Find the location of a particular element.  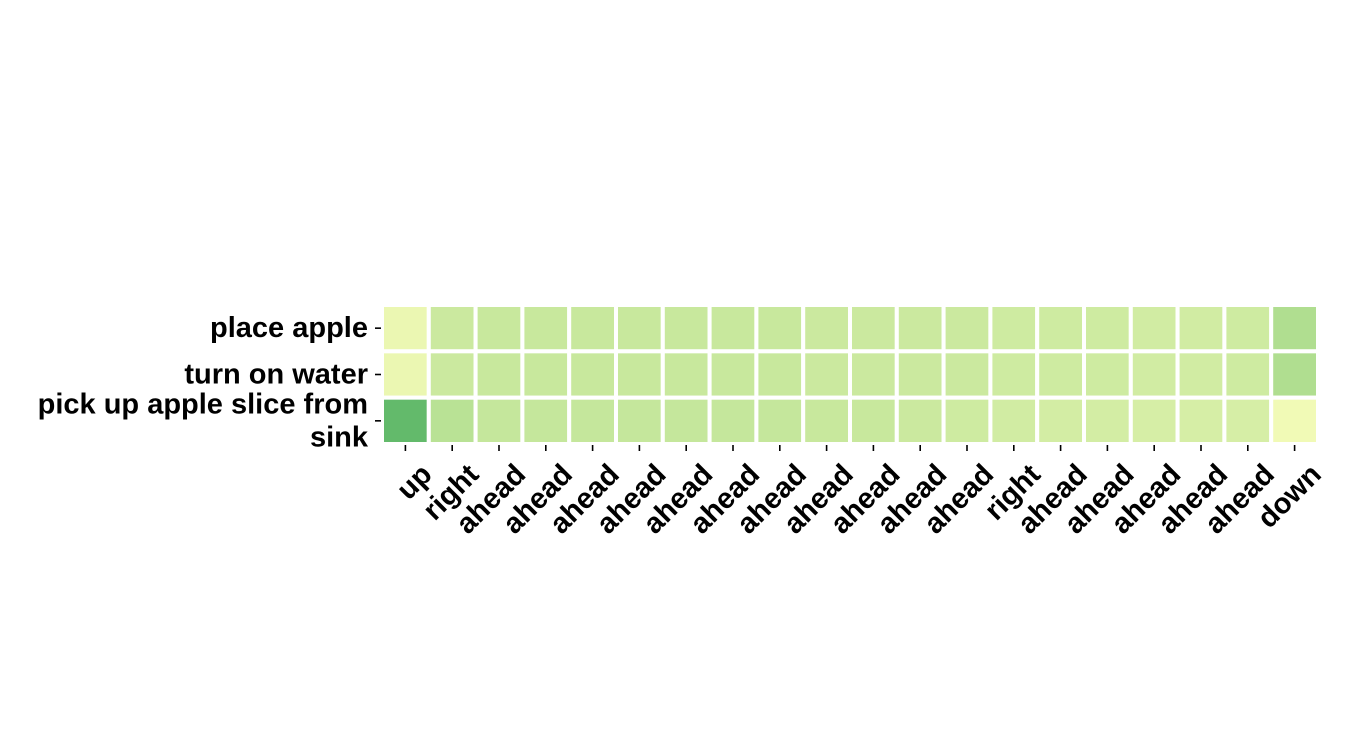

y-tick-label: place apple is located at coordinates (289, 328).